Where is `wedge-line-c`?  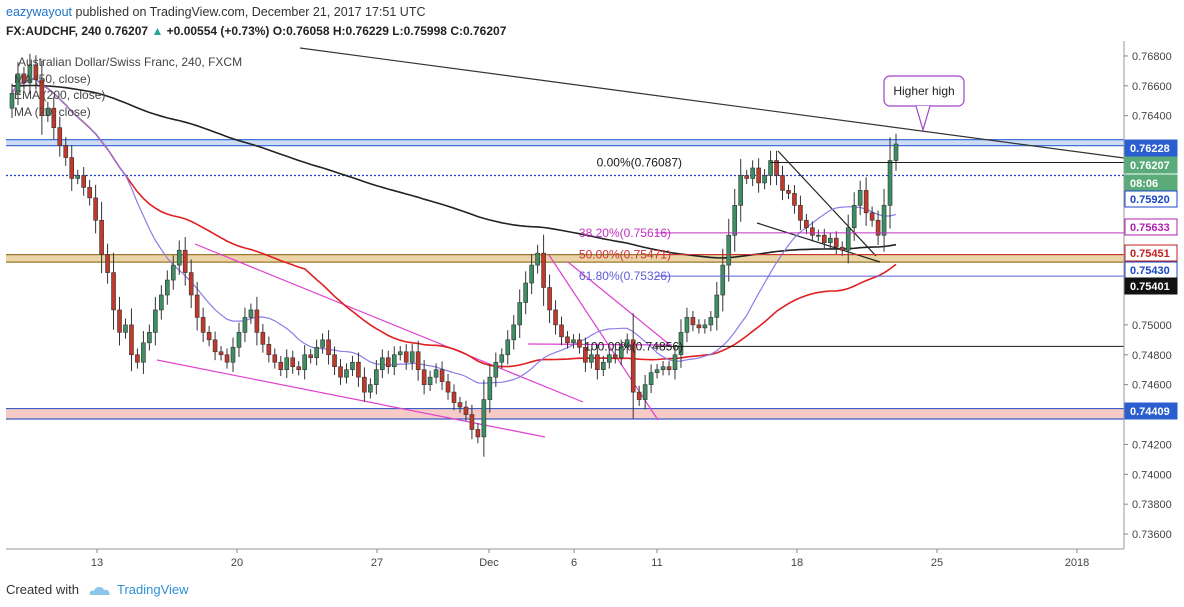 wedge-line-c is located at coordinates (619, 303).